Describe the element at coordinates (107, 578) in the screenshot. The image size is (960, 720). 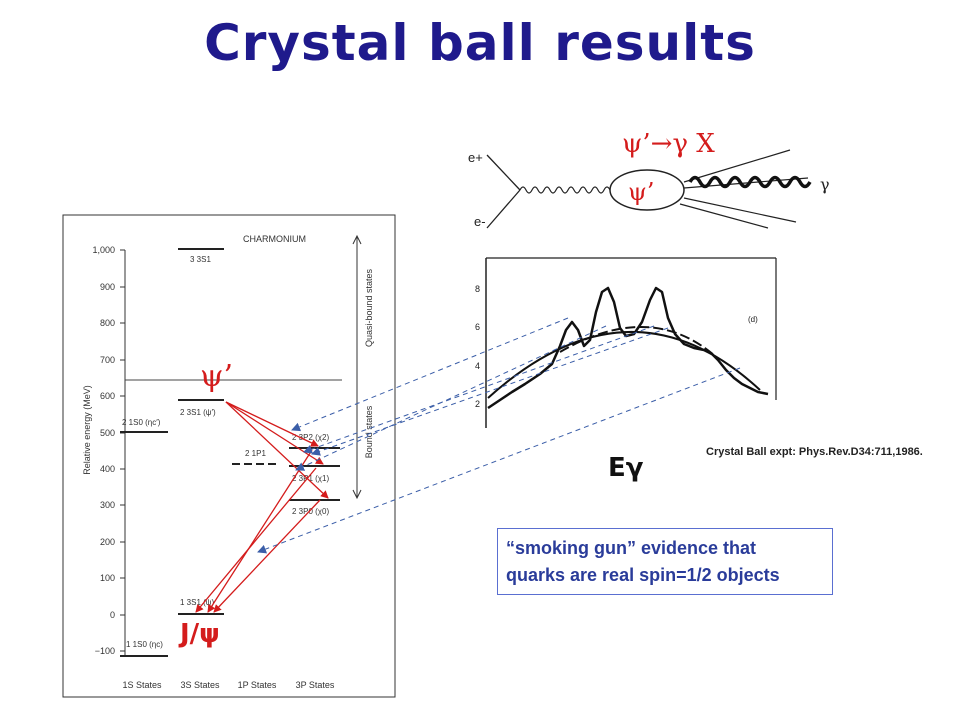
I see `y-tick-label: 100` at that location.